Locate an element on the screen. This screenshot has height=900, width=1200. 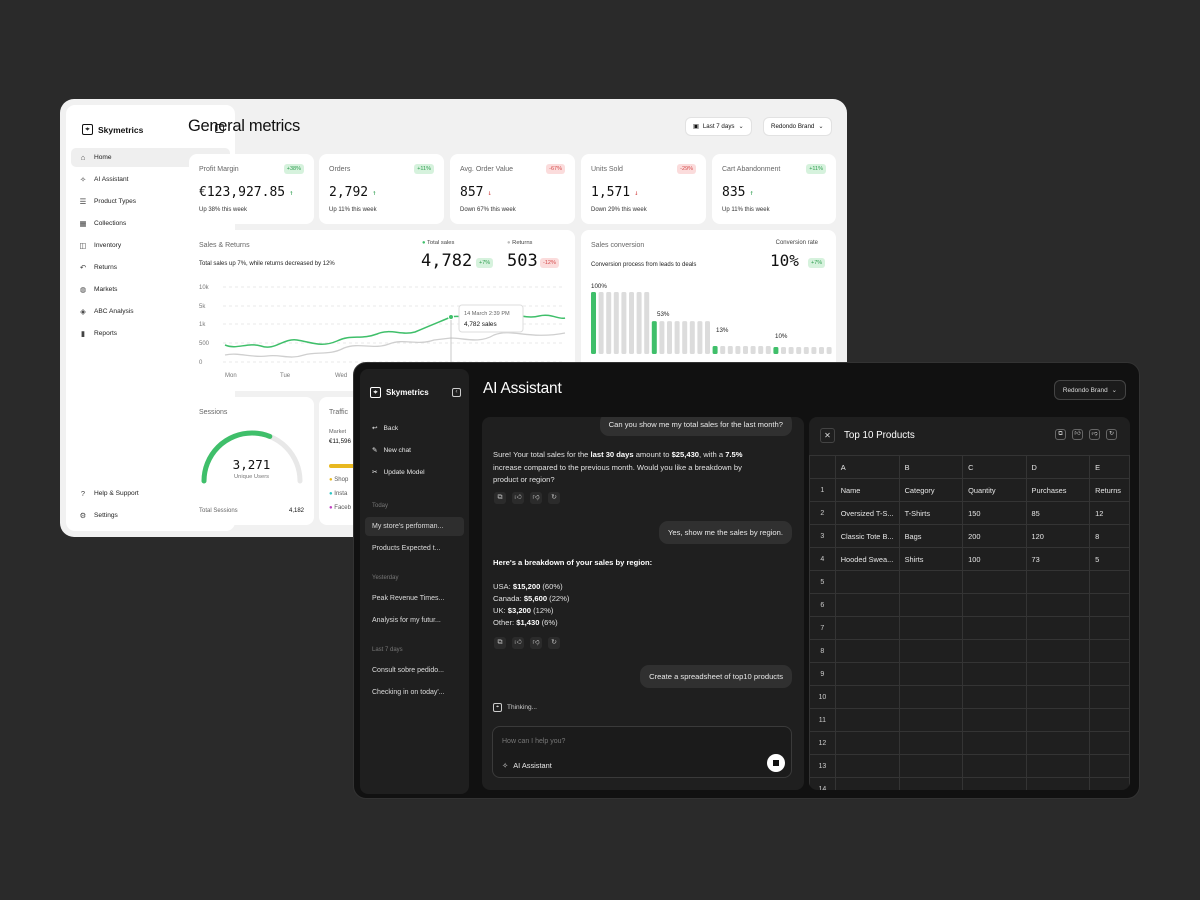
copy-icon: ⧉ is located at coordinates (500, 643).